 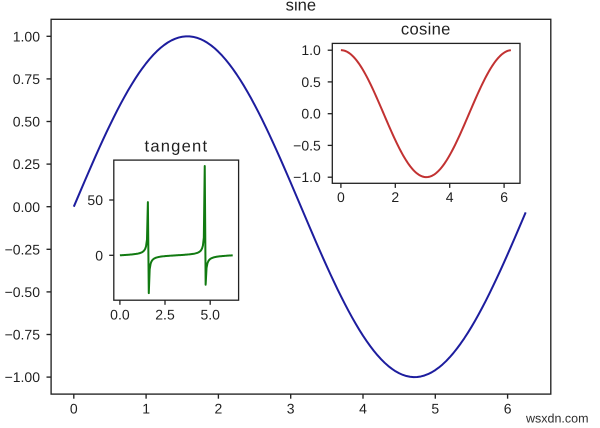 I want to click on svg-text: 0.25, so click(x=26, y=164).